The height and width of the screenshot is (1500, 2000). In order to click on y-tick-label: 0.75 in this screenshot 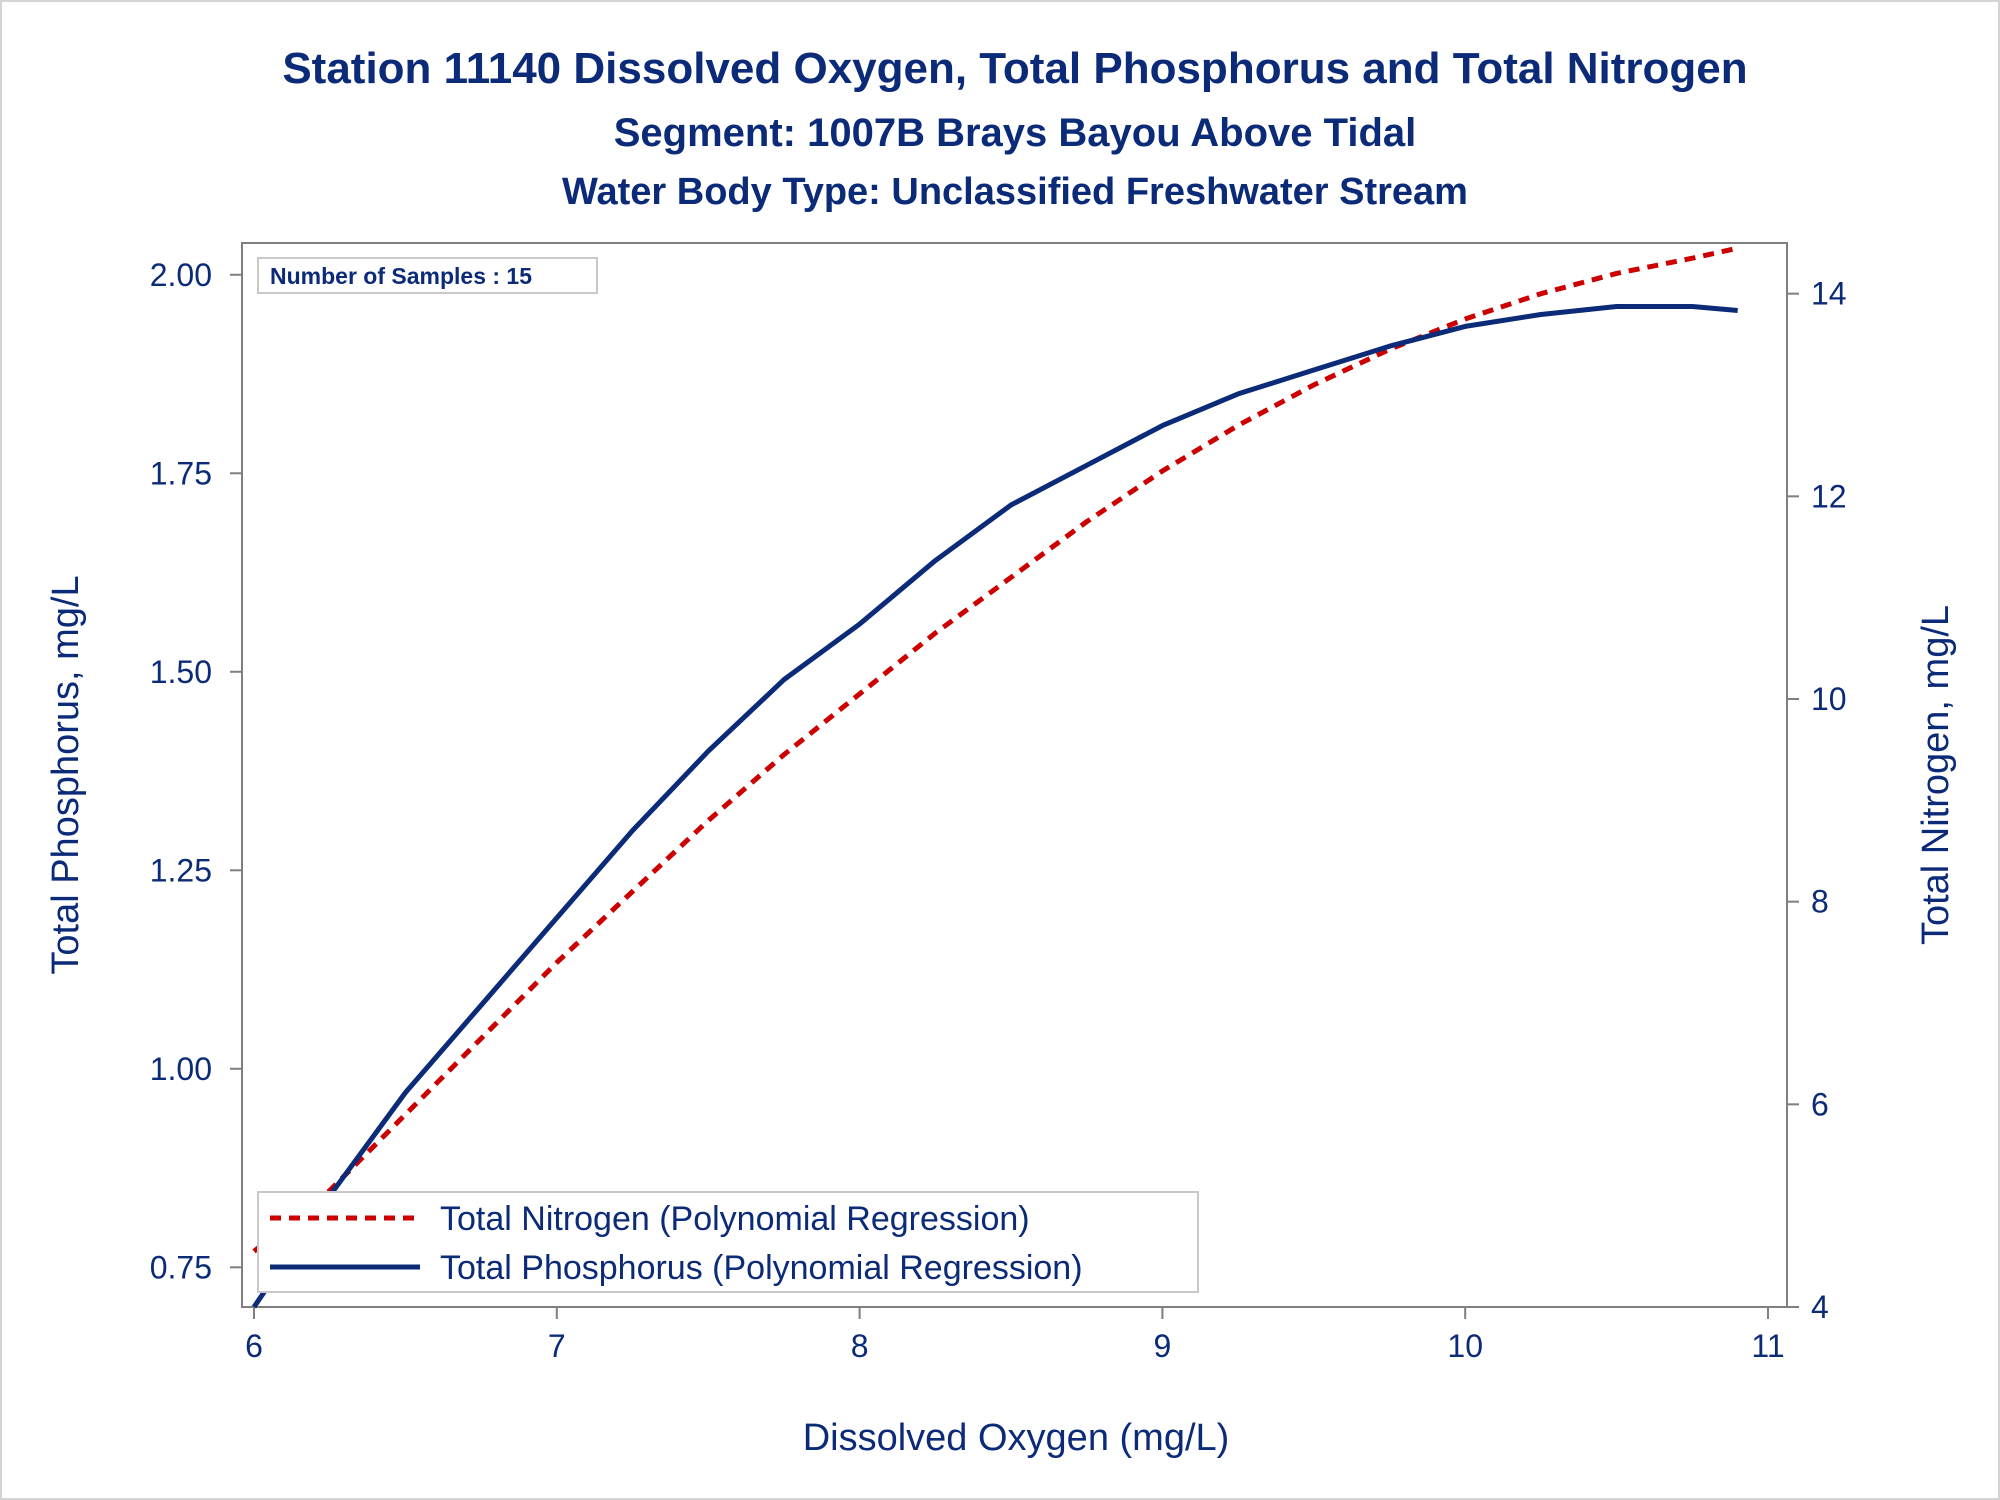, I will do `click(181, 1267)`.